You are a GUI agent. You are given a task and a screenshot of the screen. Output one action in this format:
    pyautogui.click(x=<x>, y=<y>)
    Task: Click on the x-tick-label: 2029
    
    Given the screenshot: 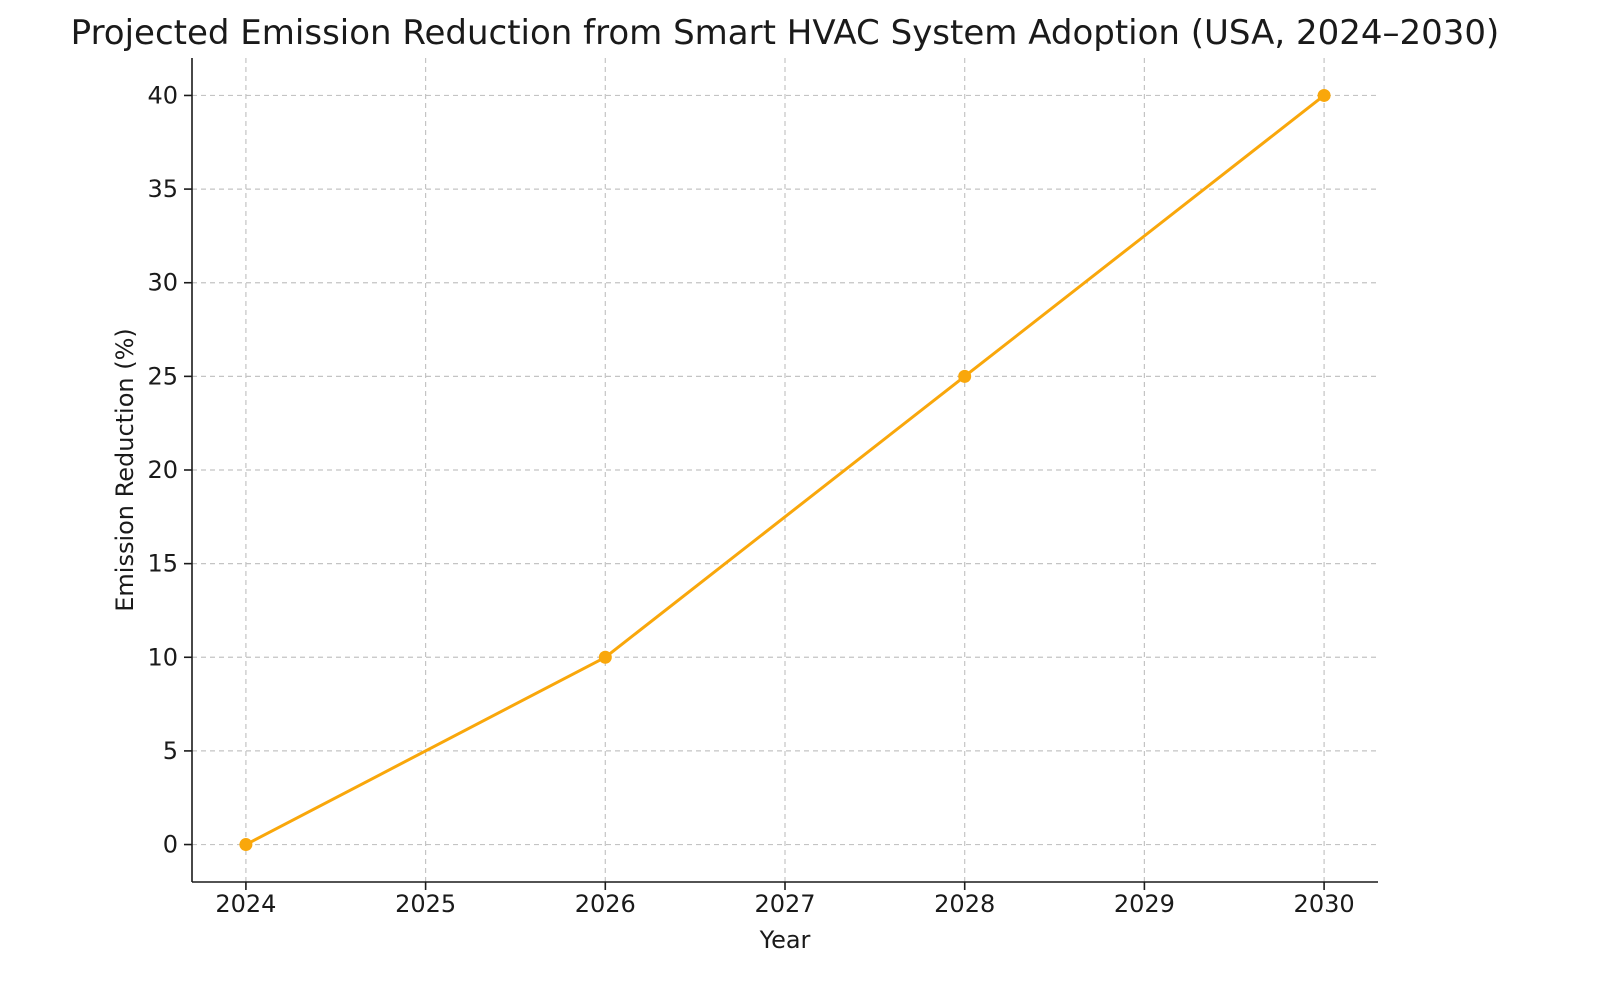 What is the action you would take?
    pyautogui.click(x=1144, y=904)
    